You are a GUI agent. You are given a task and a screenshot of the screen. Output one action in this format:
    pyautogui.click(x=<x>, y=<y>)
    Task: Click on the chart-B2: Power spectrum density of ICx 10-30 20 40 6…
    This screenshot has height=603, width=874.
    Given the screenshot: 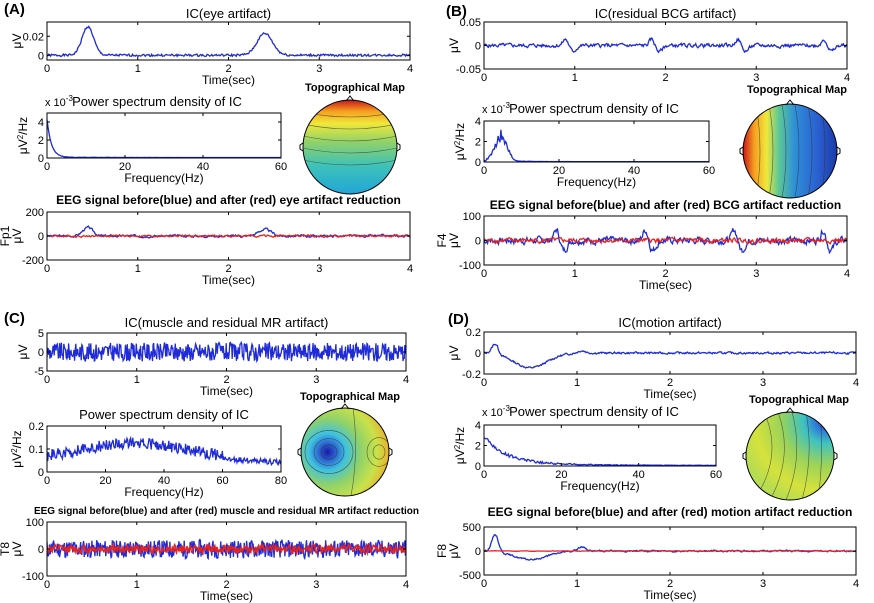 What is the action you would take?
    pyautogui.click(x=584, y=145)
    